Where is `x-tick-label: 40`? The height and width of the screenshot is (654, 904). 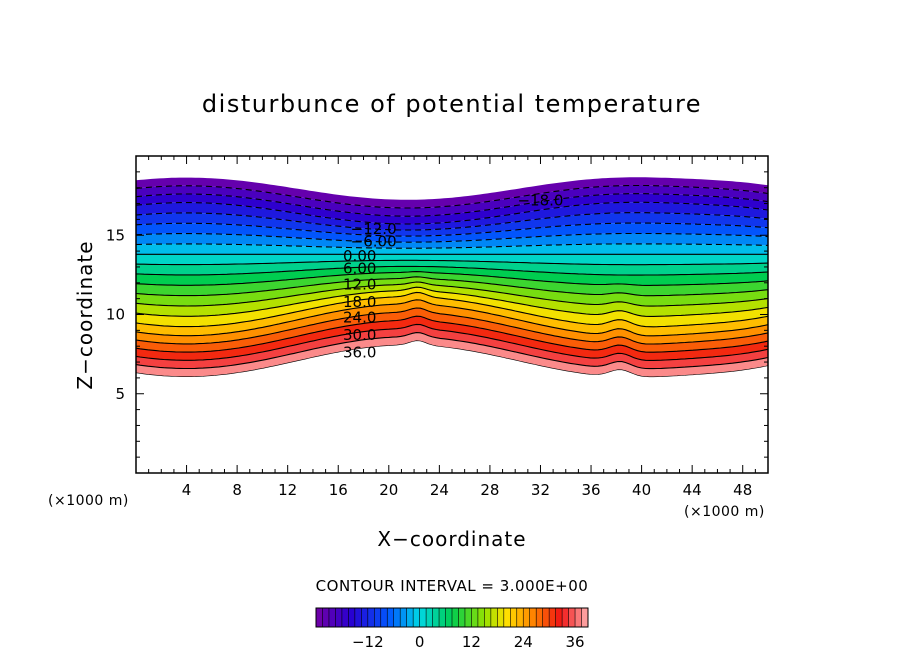 x-tick-label: 40 is located at coordinates (641, 490).